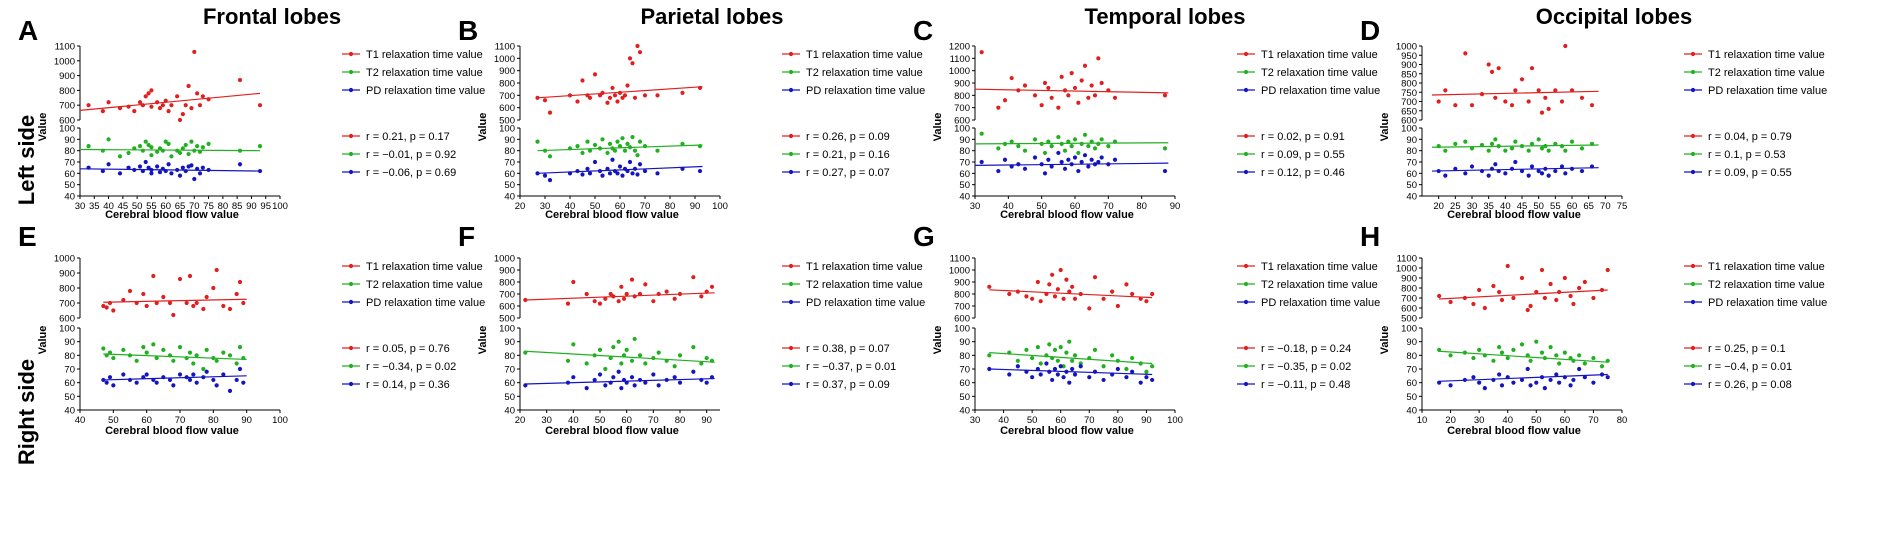 This screenshot has width=1904, height=546. I want to click on series-pd, so click(619, 170).